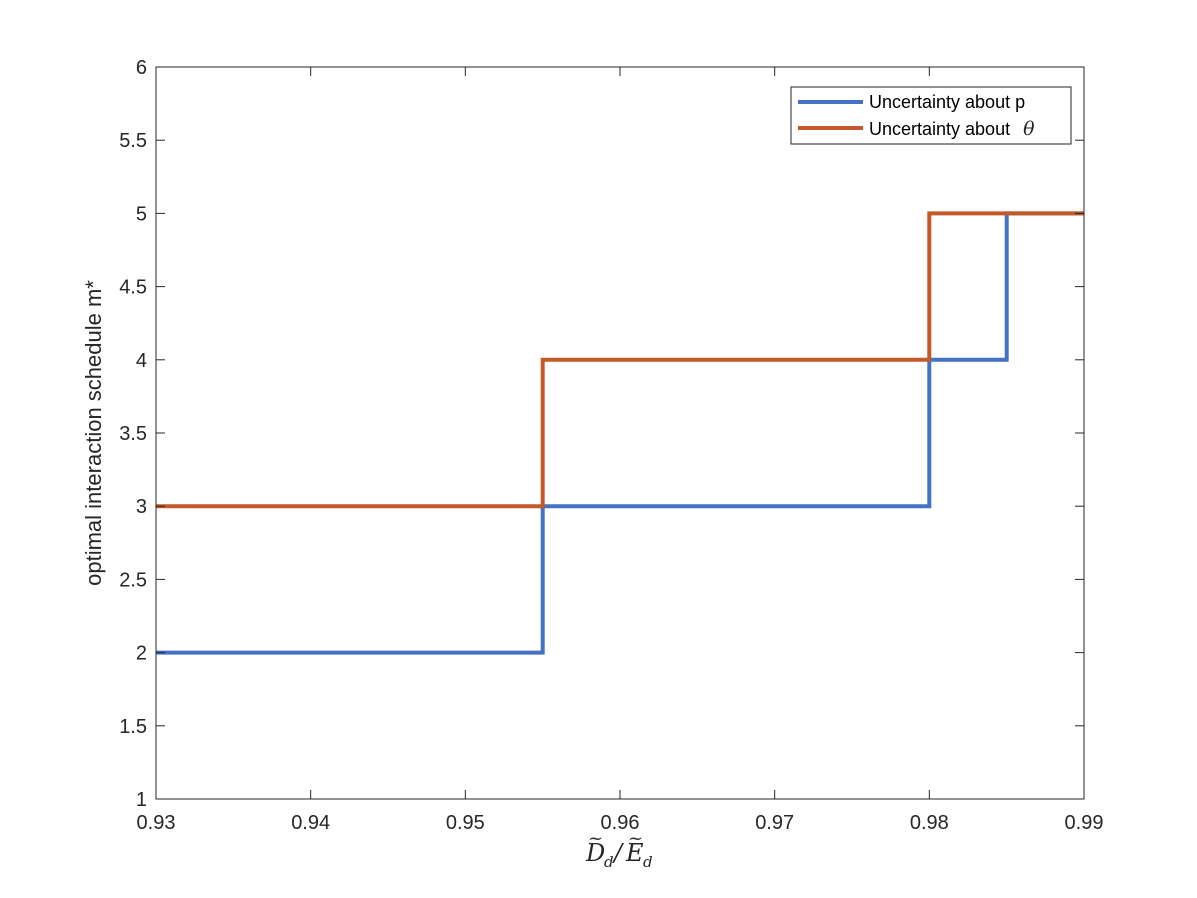  I want to click on legend-label-theta: Uncertainty about θ, so click(952, 129).